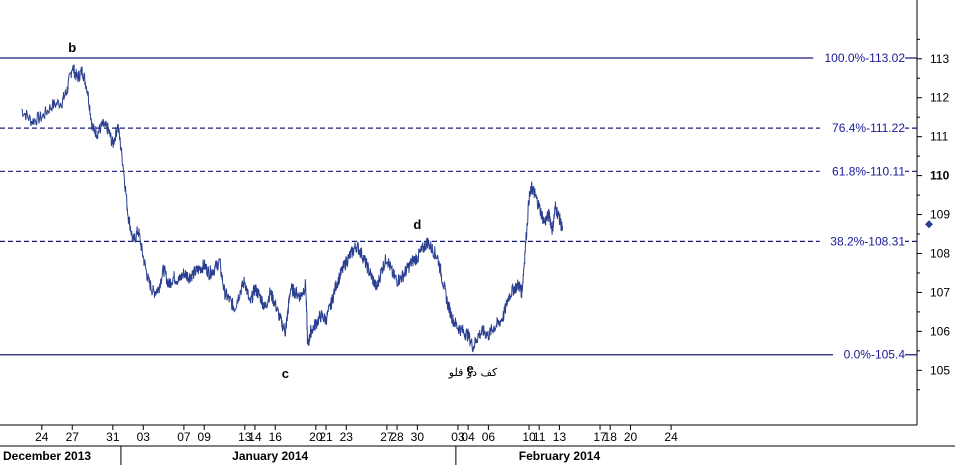 The image size is (955, 465). What do you see at coordinates (868, 128) in the screenshot?
I see `fib-label-1: 76.4%-111.22` at bounding box center [868, 128].